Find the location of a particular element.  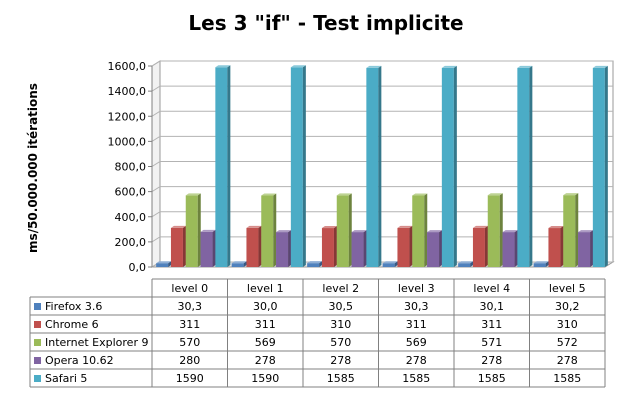

data-label: 280 is located at coordinates (189, 360).